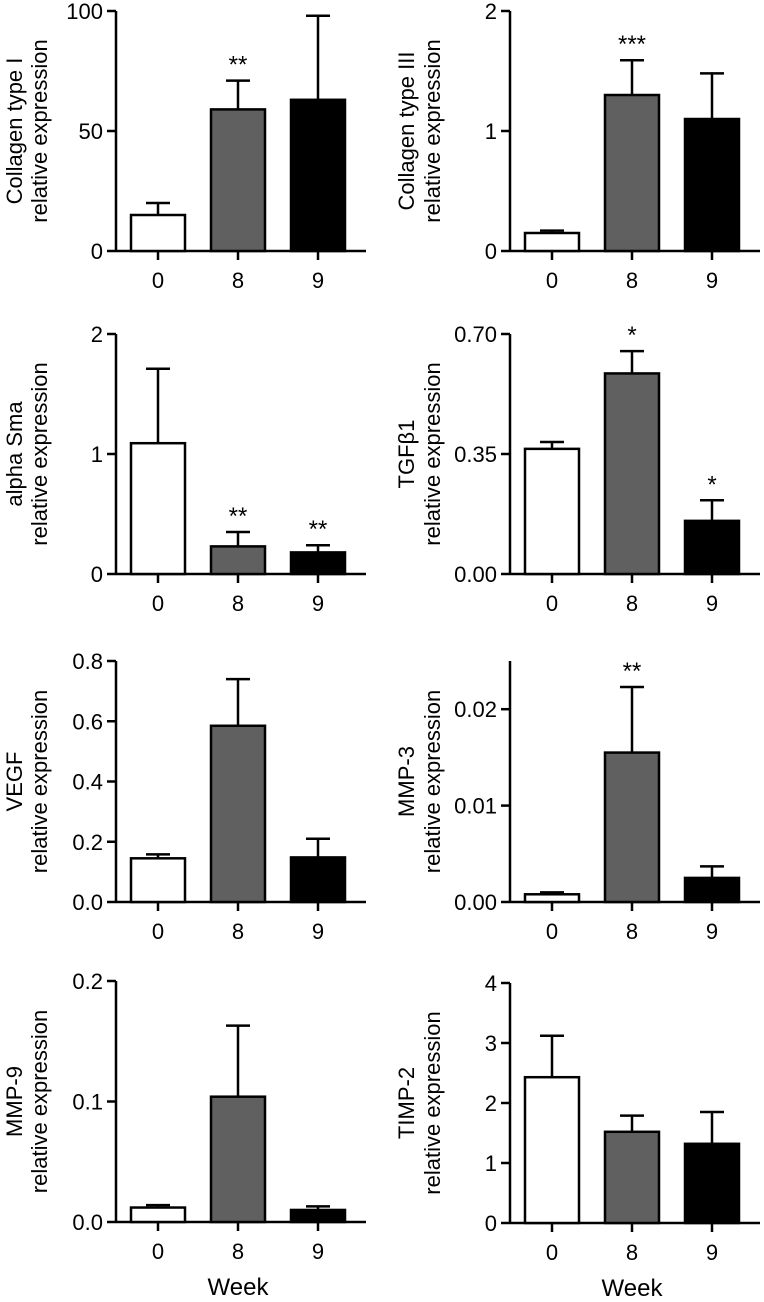 The height and width of the screenshot is (1302, 764). What do you see at coordinates (14, 782) in the screenshot?
I see `y-axis-title: VEGF` at bounding box center [14, 782].